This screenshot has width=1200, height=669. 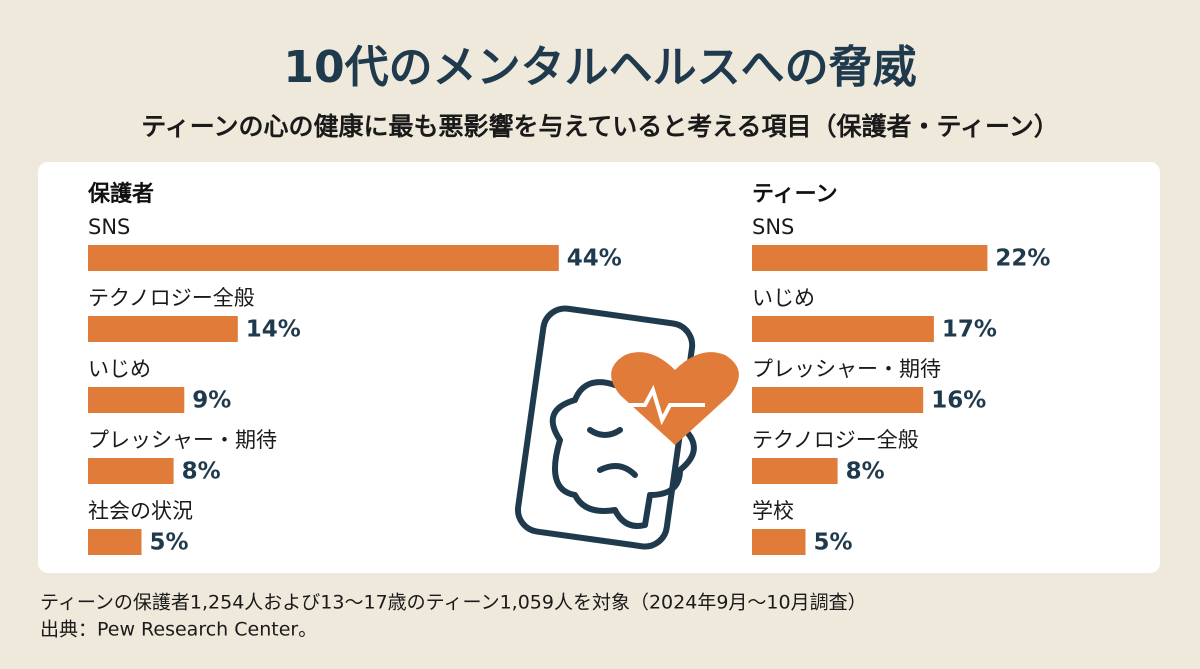 I want to click on heart-icon, so click(x=675, y=398).